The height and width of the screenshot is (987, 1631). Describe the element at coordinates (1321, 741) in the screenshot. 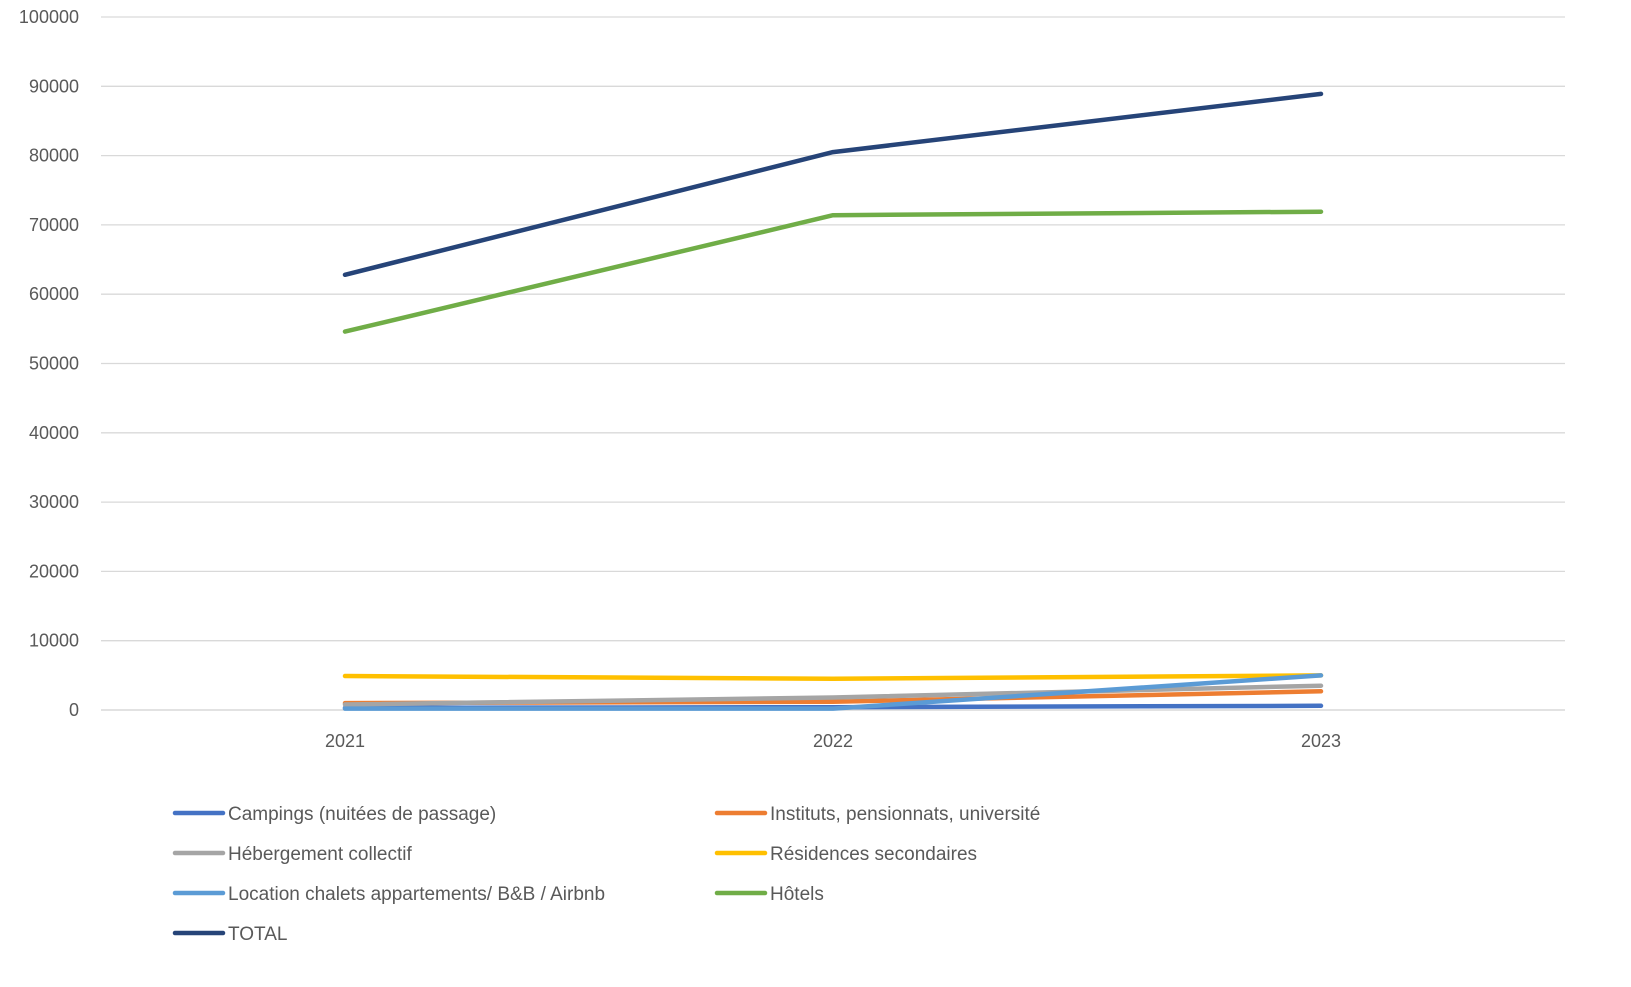

I see `x-tick-label: 2023` at that location.